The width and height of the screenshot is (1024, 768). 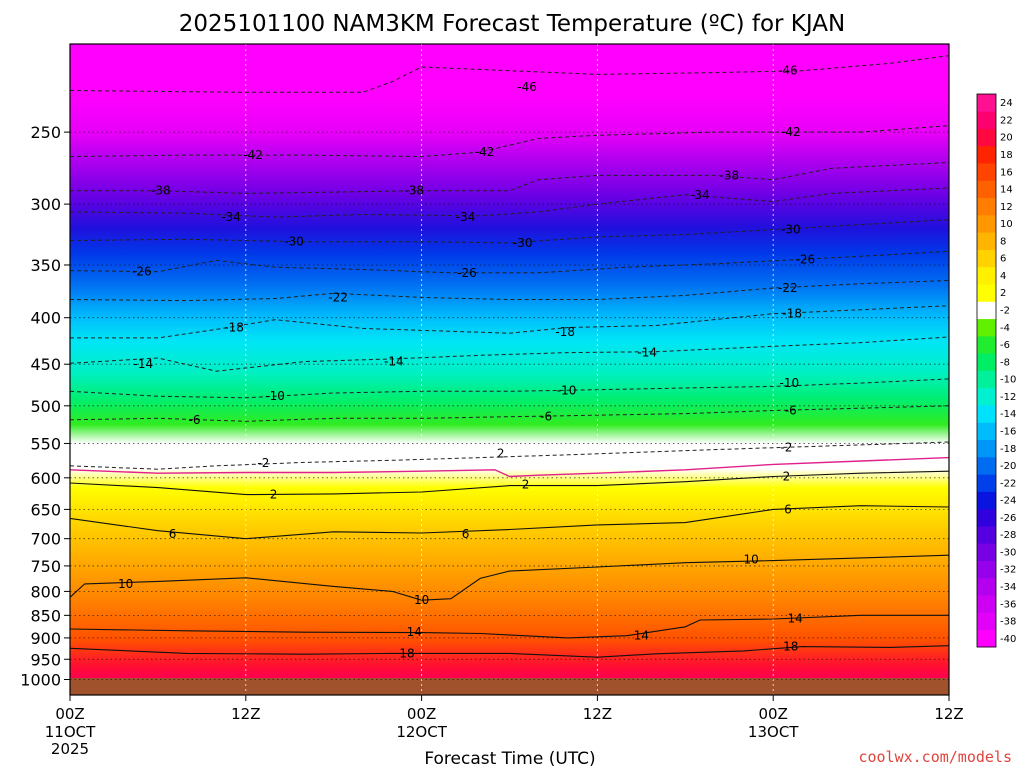 I want to click on contour-label: -22, so click(x=338, y=297).